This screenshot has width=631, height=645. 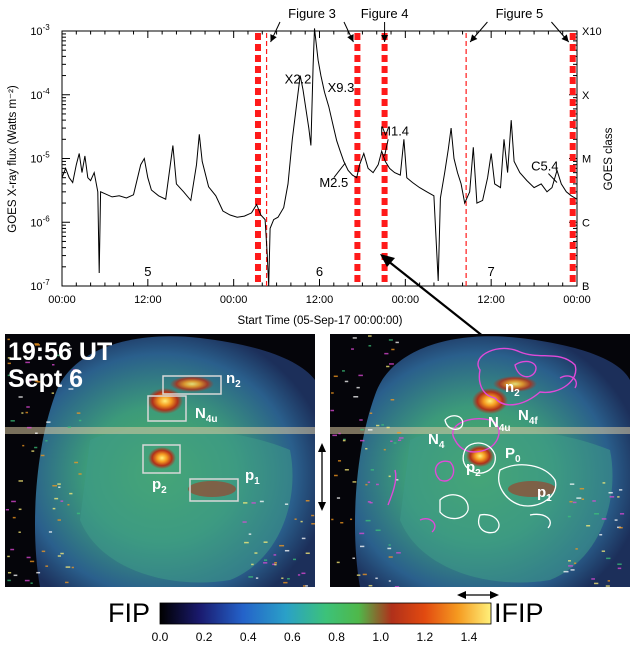 What do you see at coordinates (549, 498) in the screenshot?
I see `region-label-subscript: 1` at bounding box center [549, 498].